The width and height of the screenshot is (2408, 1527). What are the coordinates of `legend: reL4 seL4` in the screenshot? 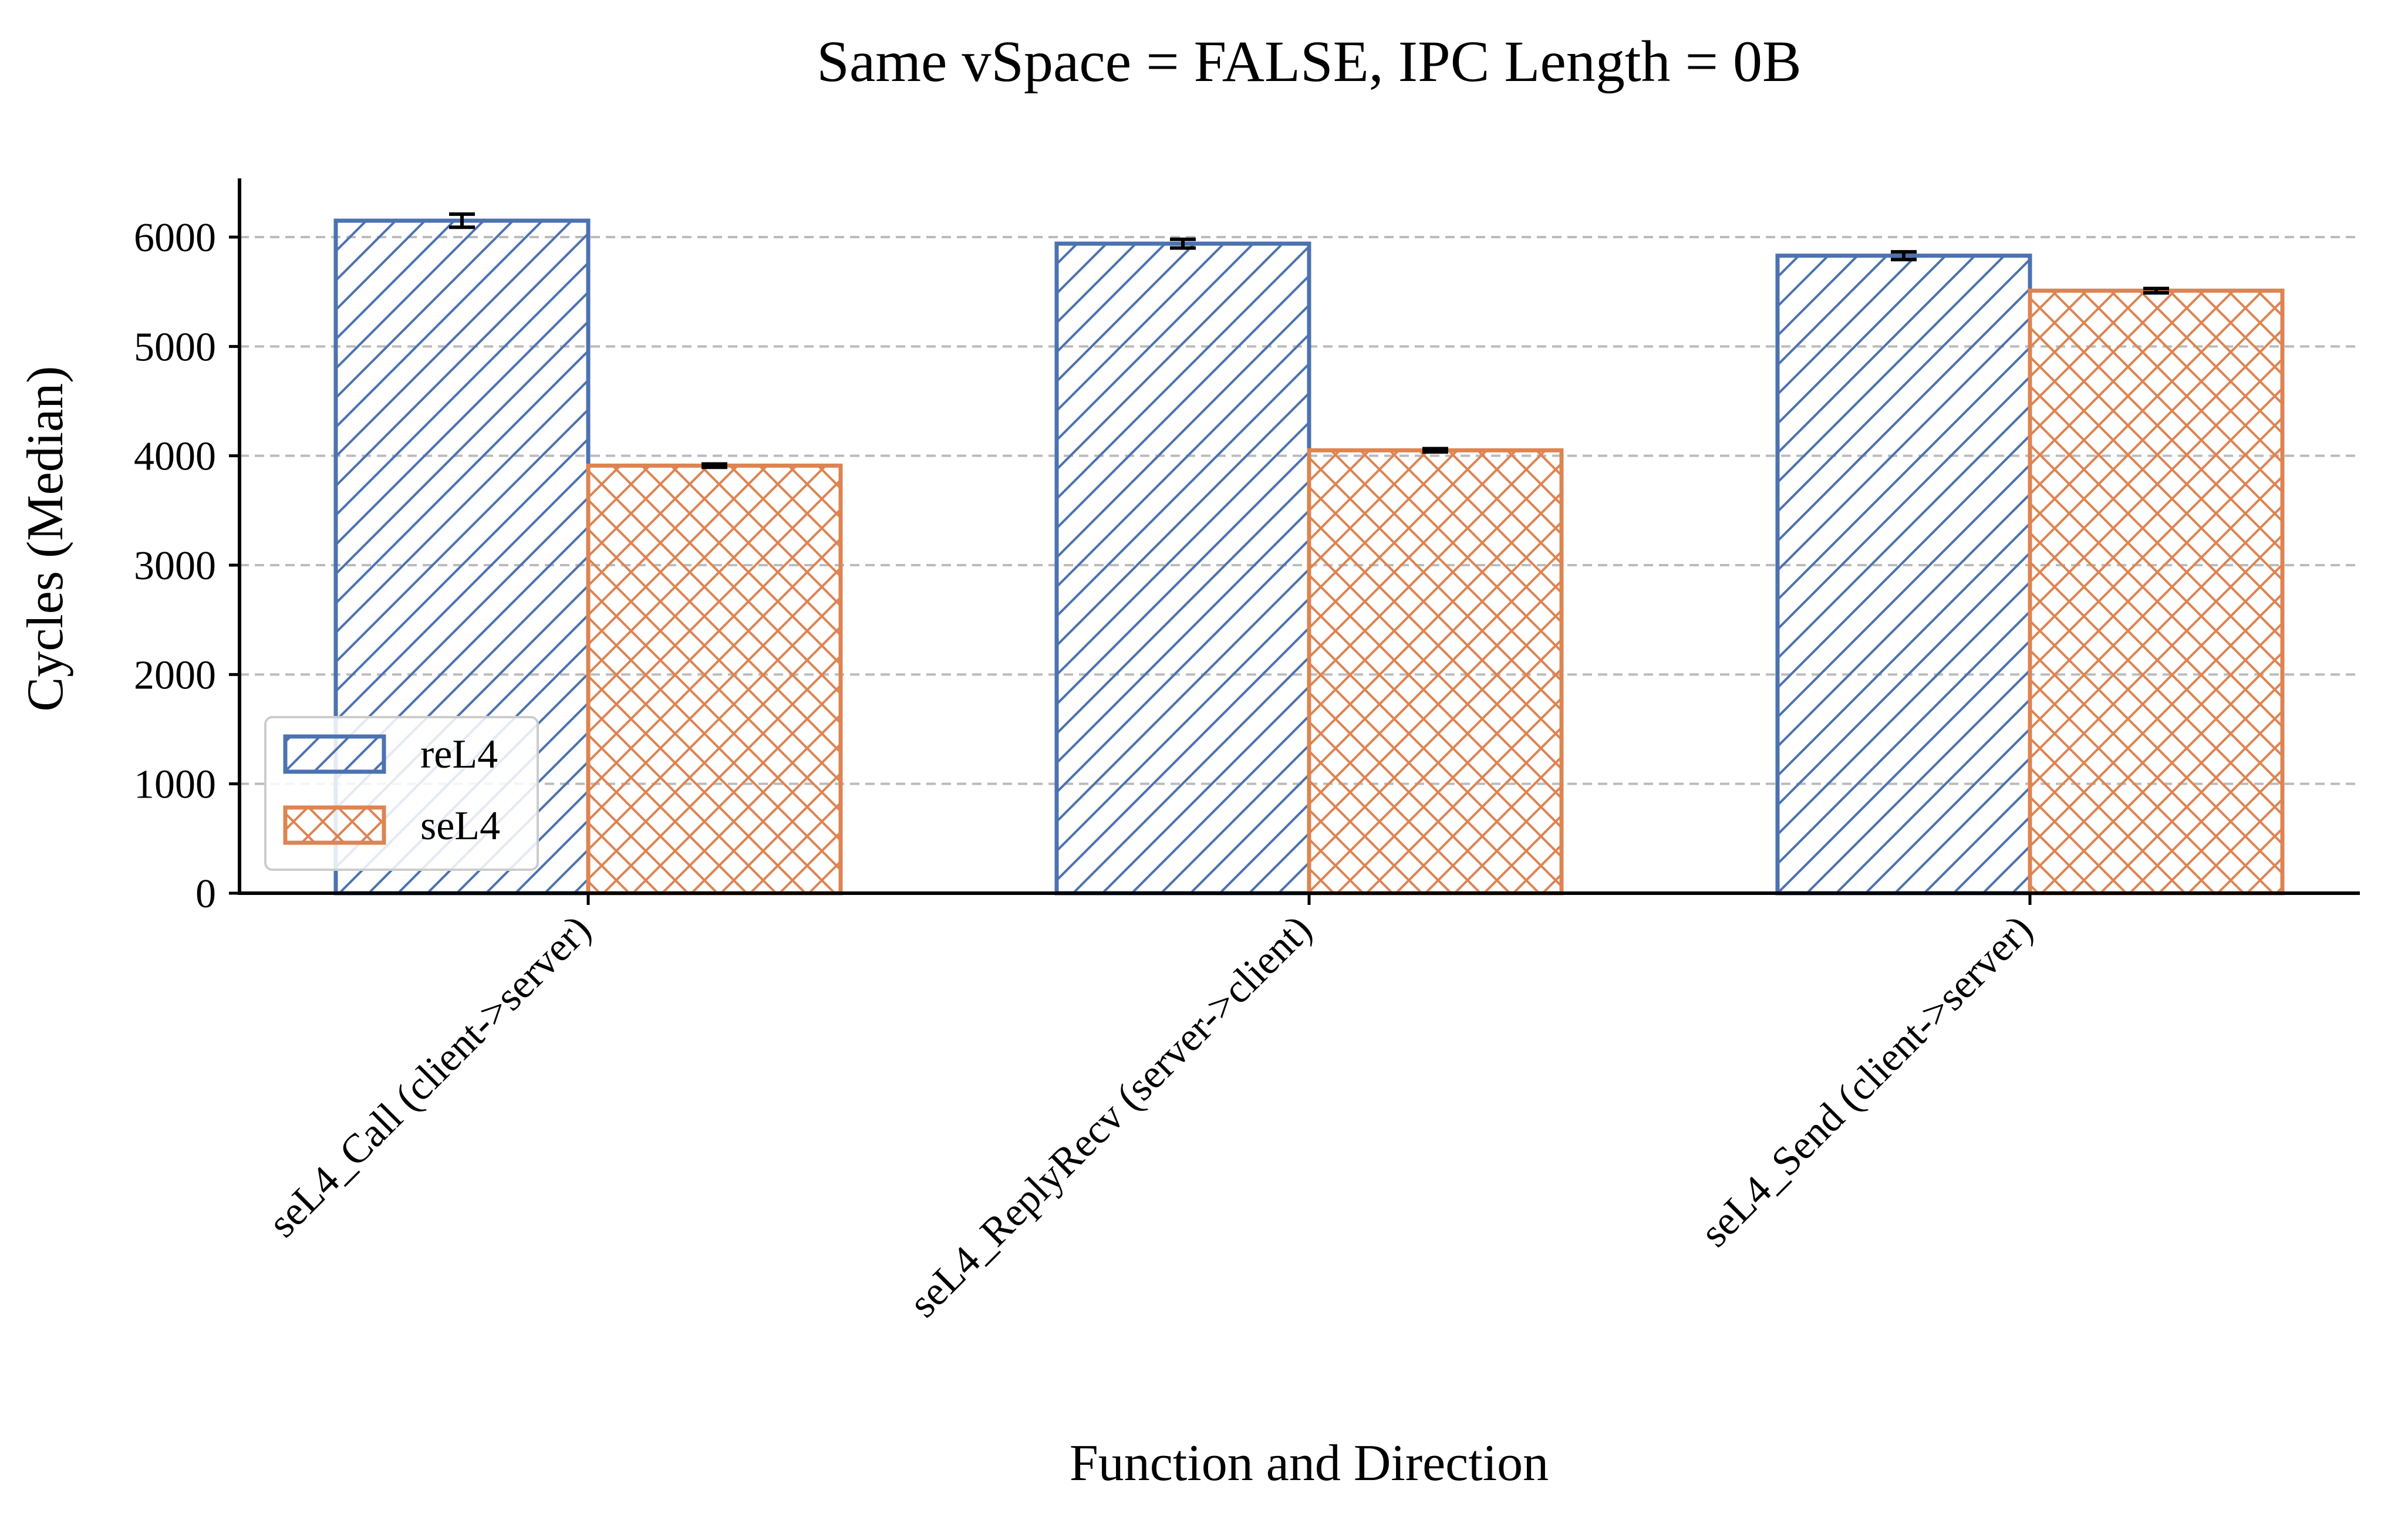 It's located at (401, 793).